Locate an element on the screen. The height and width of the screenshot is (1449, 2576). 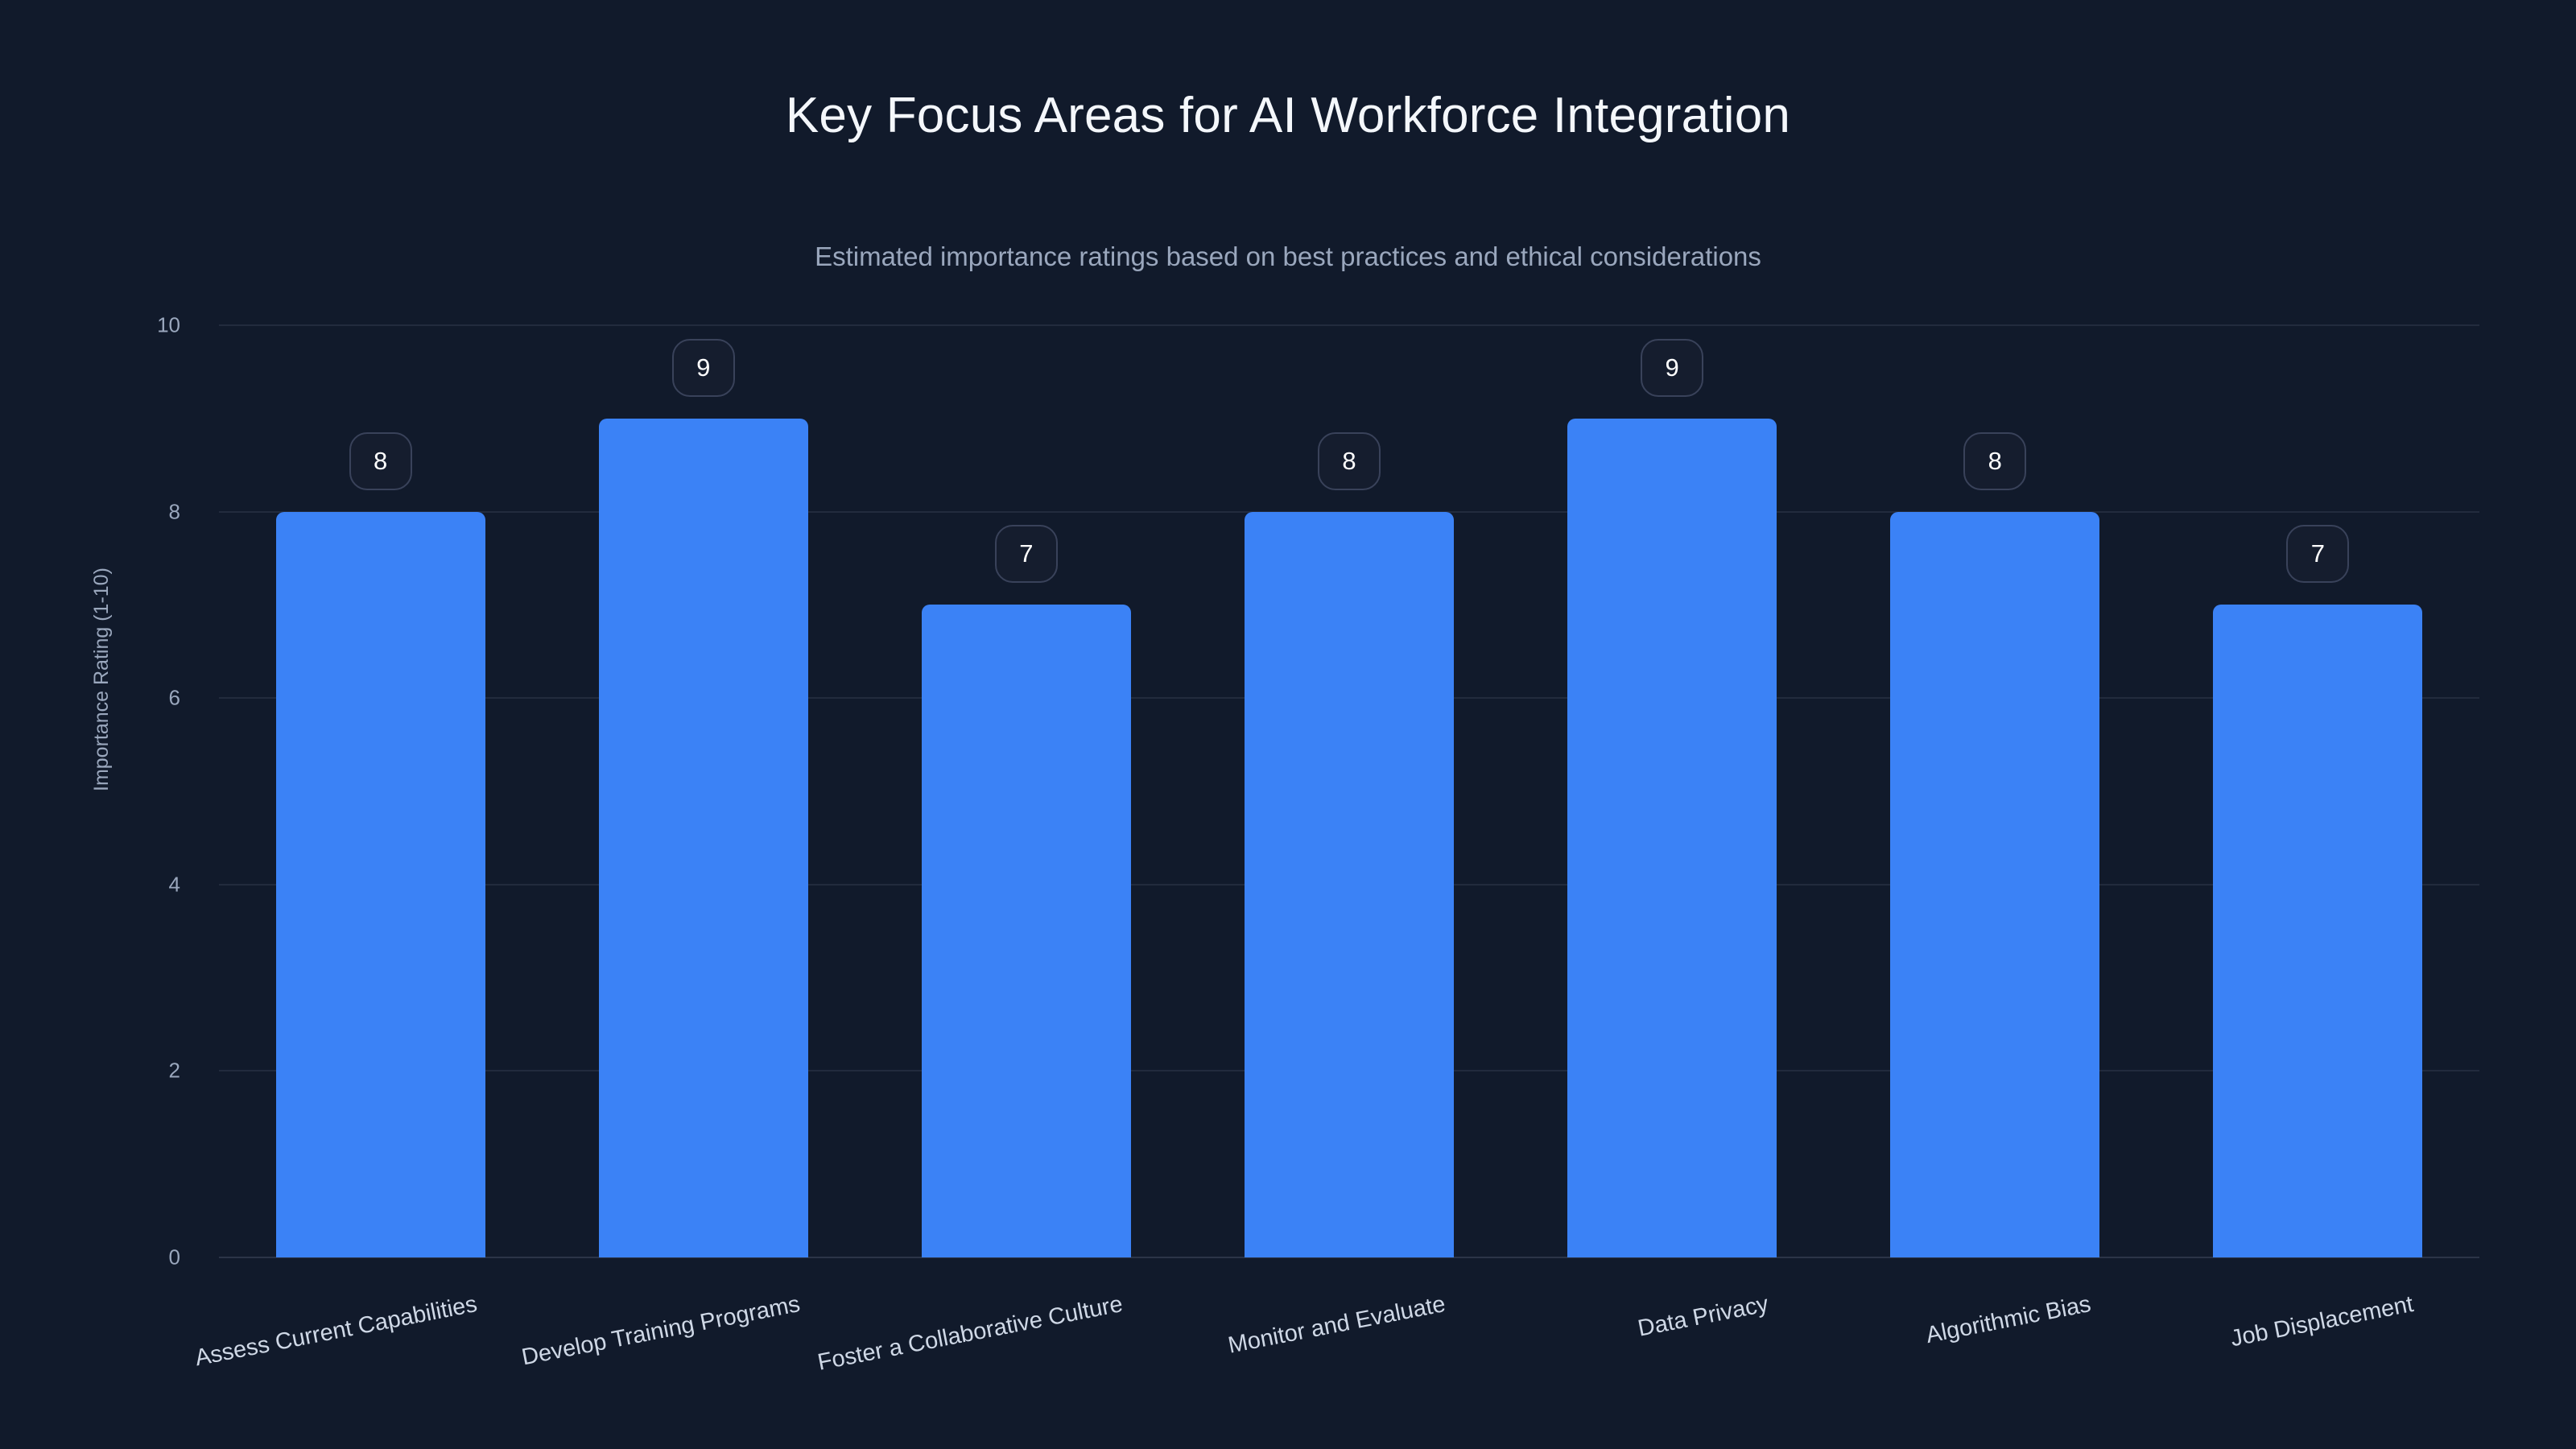
x-axis-tick-label: Data Privacy is located at coordinates (1703, 1316).